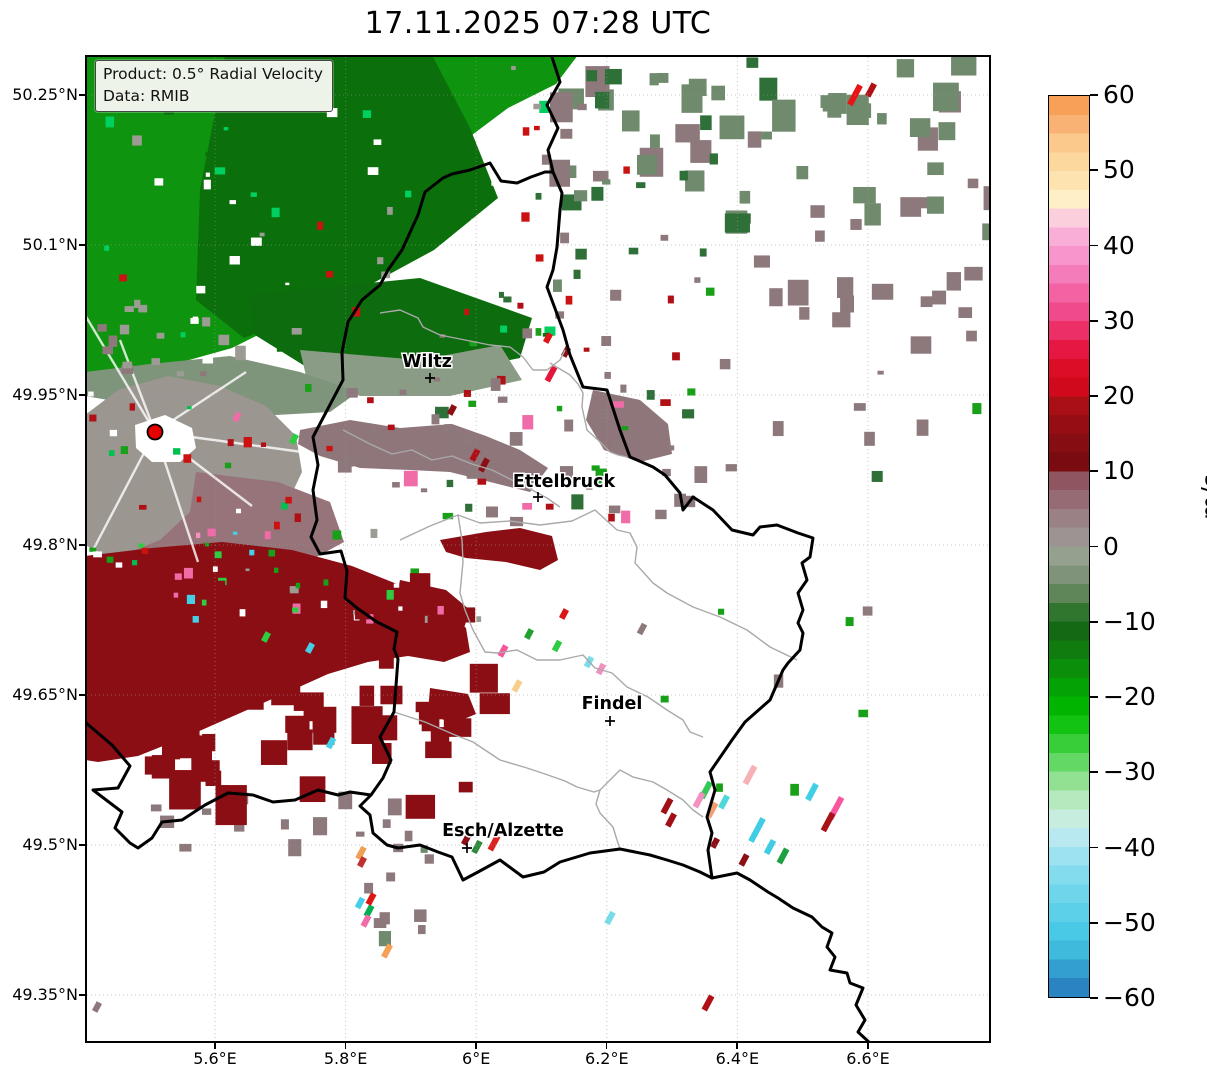 This screenshot has height=1081, width=1207. I want to click on district-border, so click(580, 626).